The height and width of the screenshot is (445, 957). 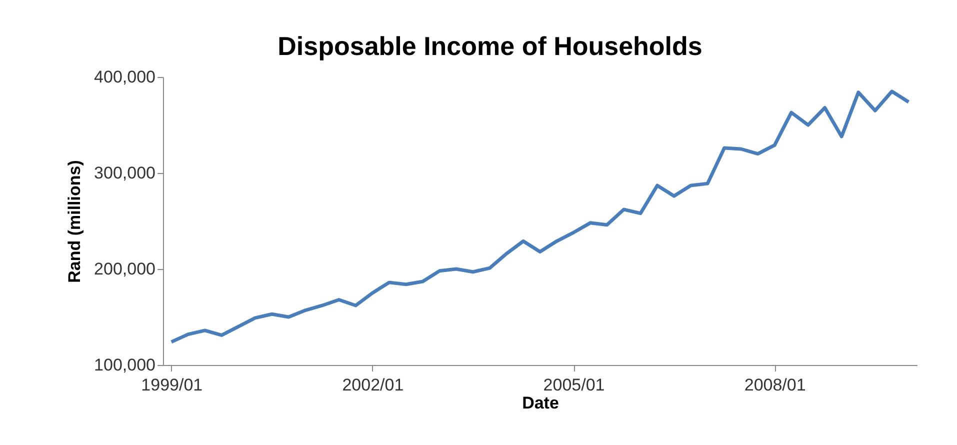 What do you see at coordinates (172, 385) in the screenshot?
I see `x-tick-label: 1999/01` at bounding box center [172, 385].